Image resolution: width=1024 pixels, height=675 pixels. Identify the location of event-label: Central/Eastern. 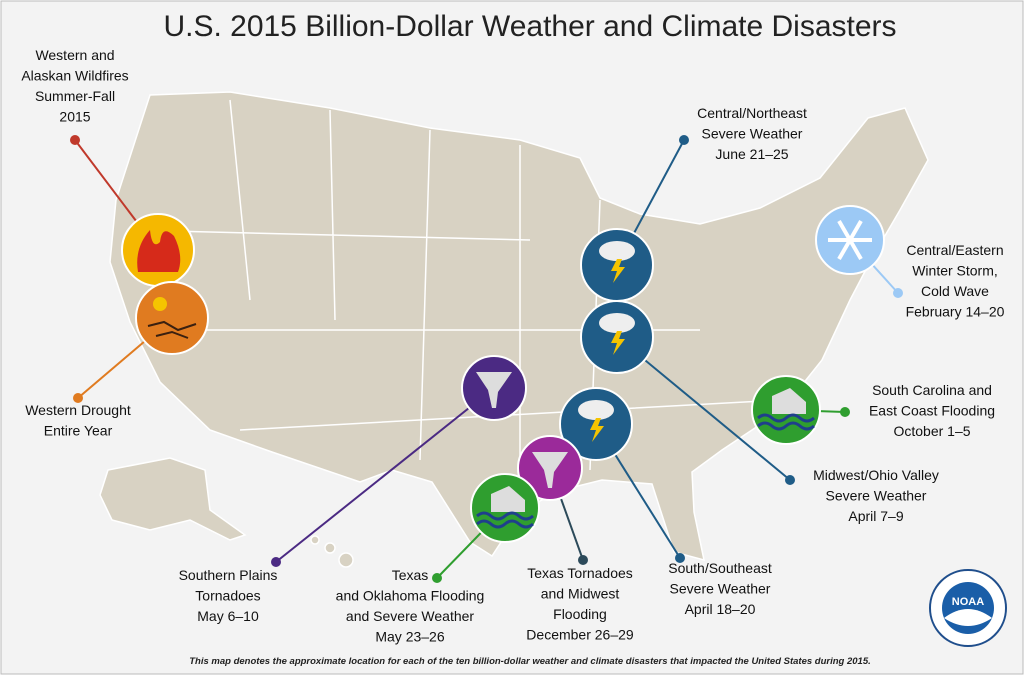
(954, 250).